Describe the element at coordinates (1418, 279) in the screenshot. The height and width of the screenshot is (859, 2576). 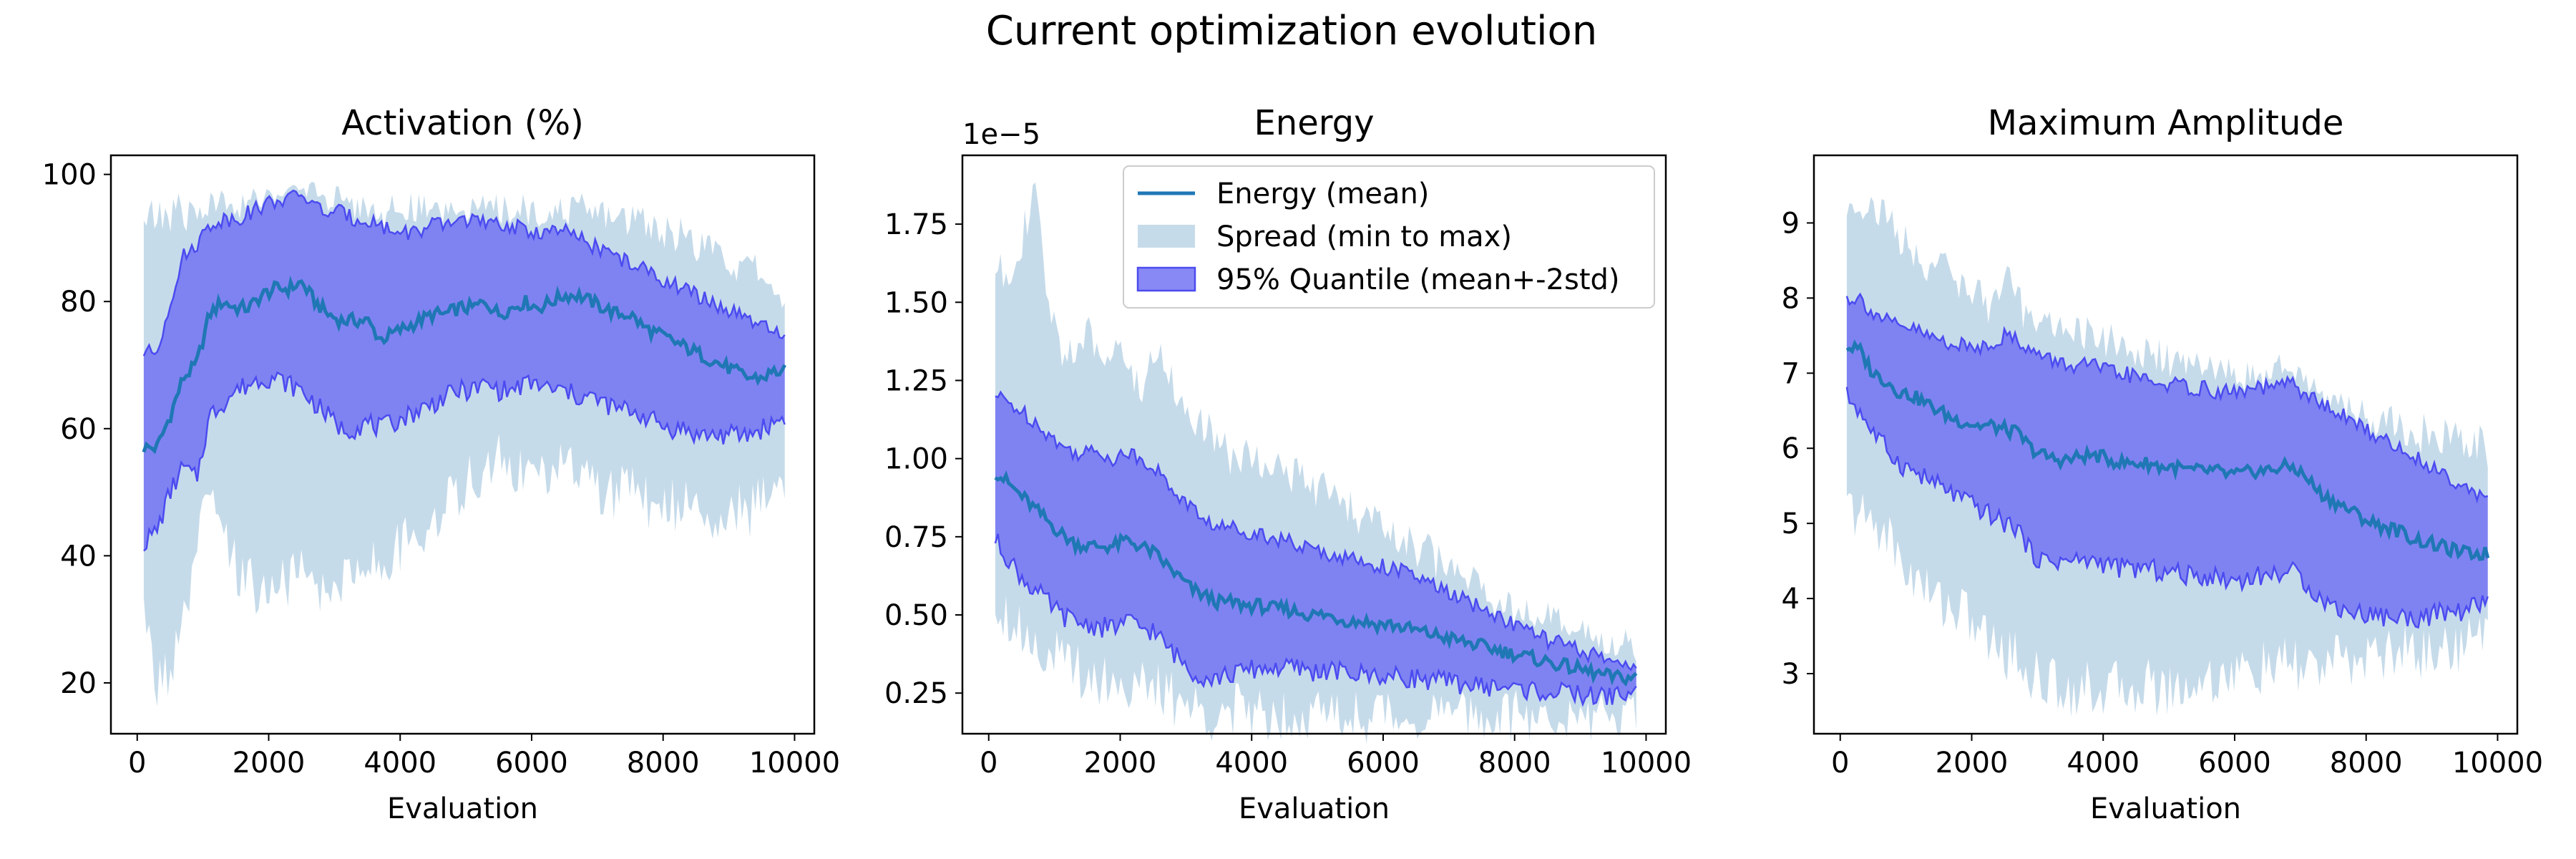
I see `legend-label: 95% Quantile (mean+-2std)` at that location.